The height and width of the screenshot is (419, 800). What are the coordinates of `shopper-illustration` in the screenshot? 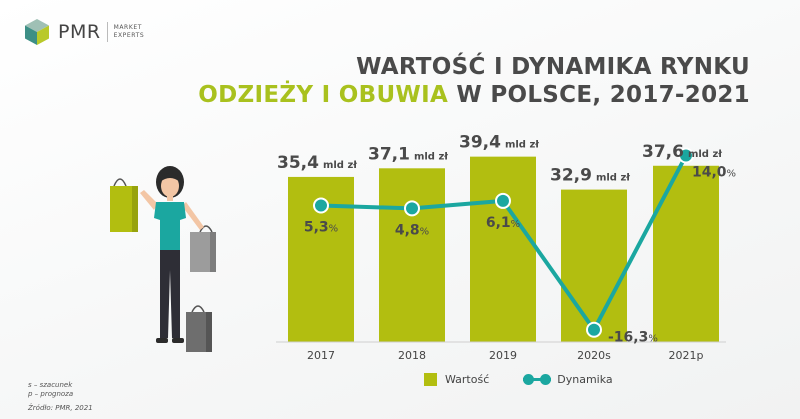 It's located at (163, 259).